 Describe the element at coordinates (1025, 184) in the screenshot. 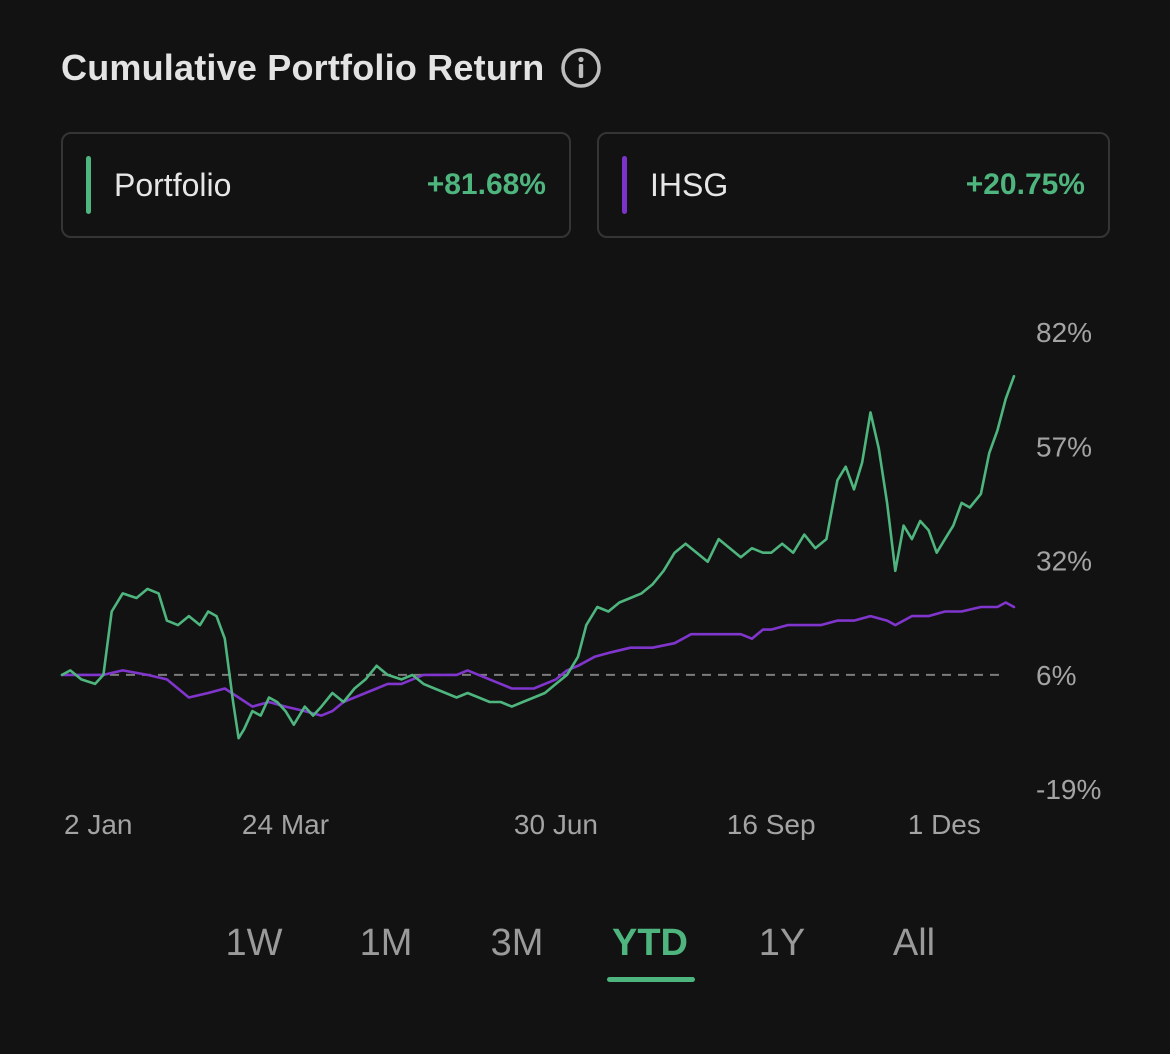

I see `ihsg-return-value: +20.75%` at that location.